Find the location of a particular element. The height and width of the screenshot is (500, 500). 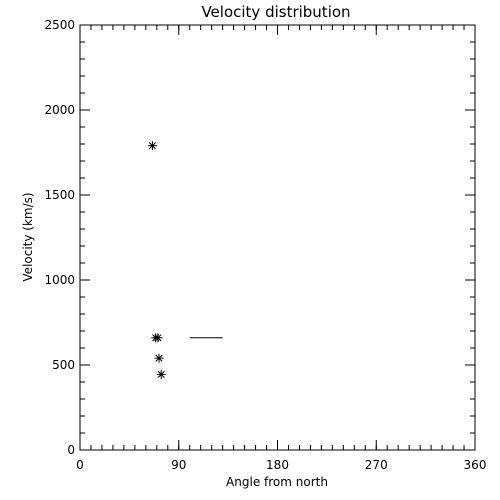

y-tick-label: 2500 is located at coordinates (59, 25).